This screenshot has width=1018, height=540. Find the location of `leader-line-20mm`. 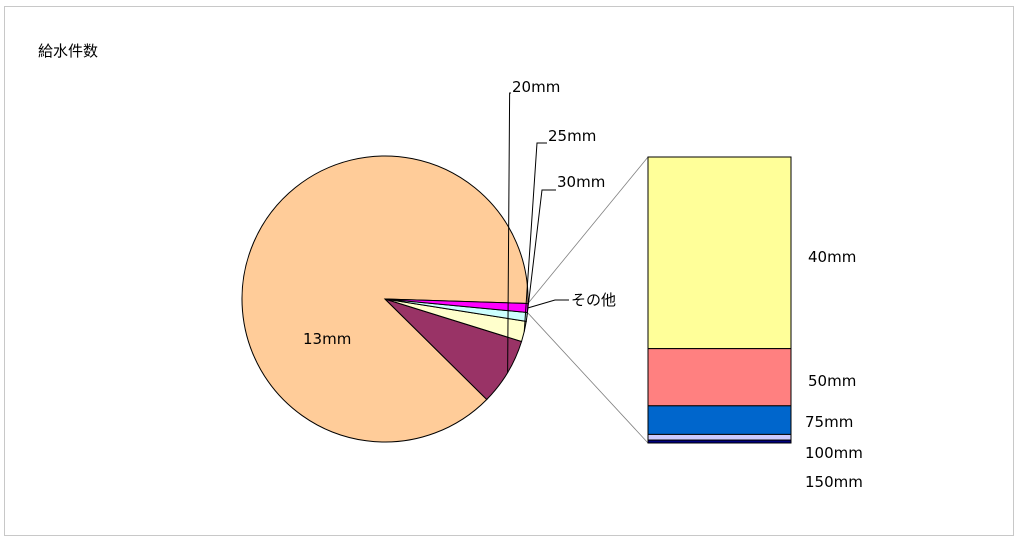

leader-line-20mm is located at coordinates (509, 232).